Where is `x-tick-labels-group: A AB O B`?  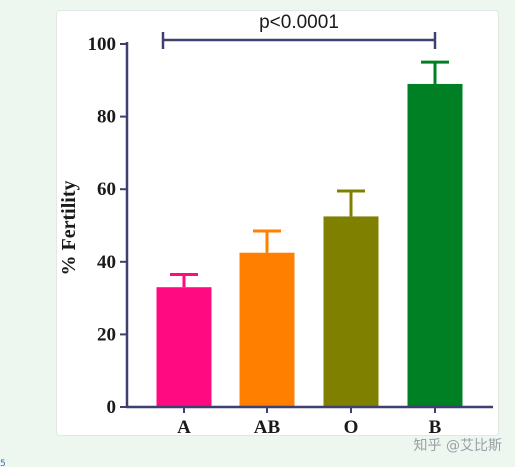 x-tick-labels-group: A AB O B is located at coordinates (309, 427).